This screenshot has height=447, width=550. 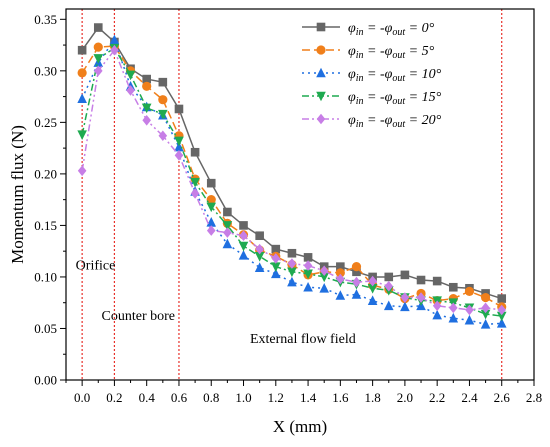 I want to click on y-tick-label: 0.25, so click(x=45, y=122).